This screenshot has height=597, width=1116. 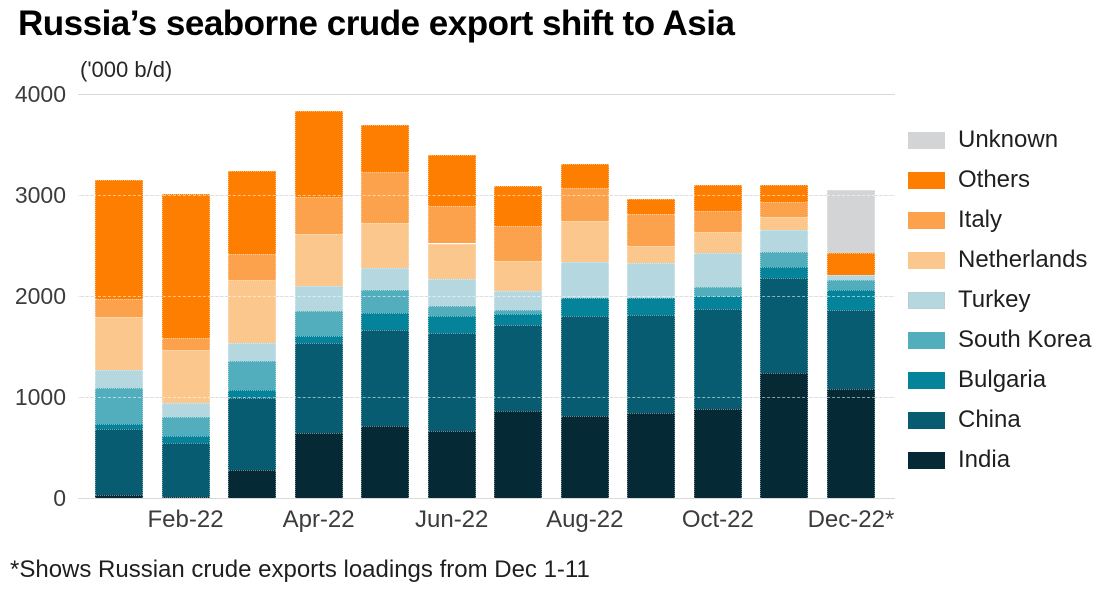 I want to click on x-axis-label-aug-22: Aug-22, so click(x=585, y=519).